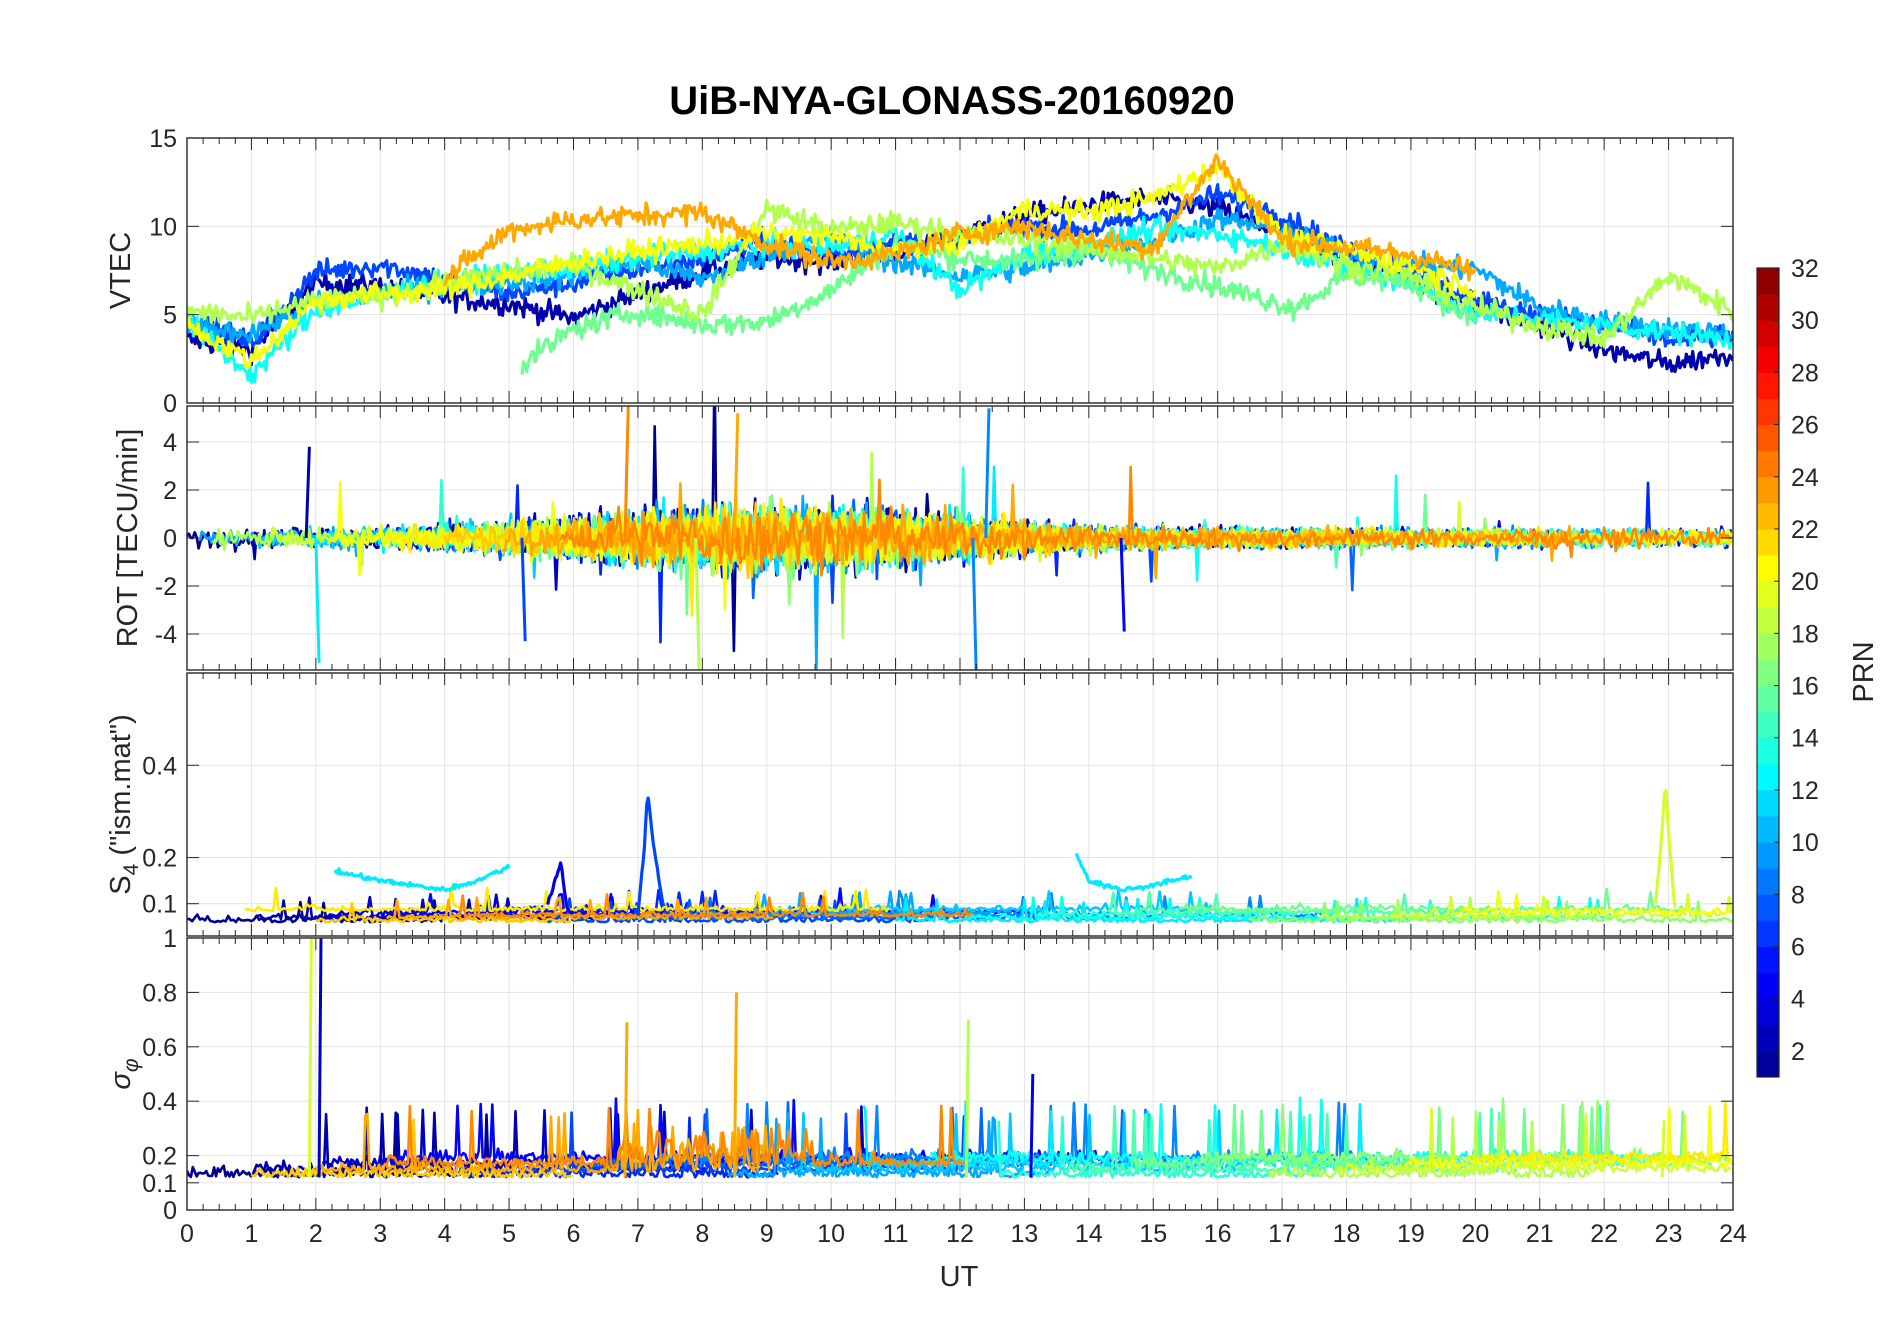 Image resolution: width=1902 pixels, height=1330 pixels. What do you see at coordinates (159, 1157) in the screenshot?
I see `y-tick-label: 0.2` at bounding box center [159, 1157].